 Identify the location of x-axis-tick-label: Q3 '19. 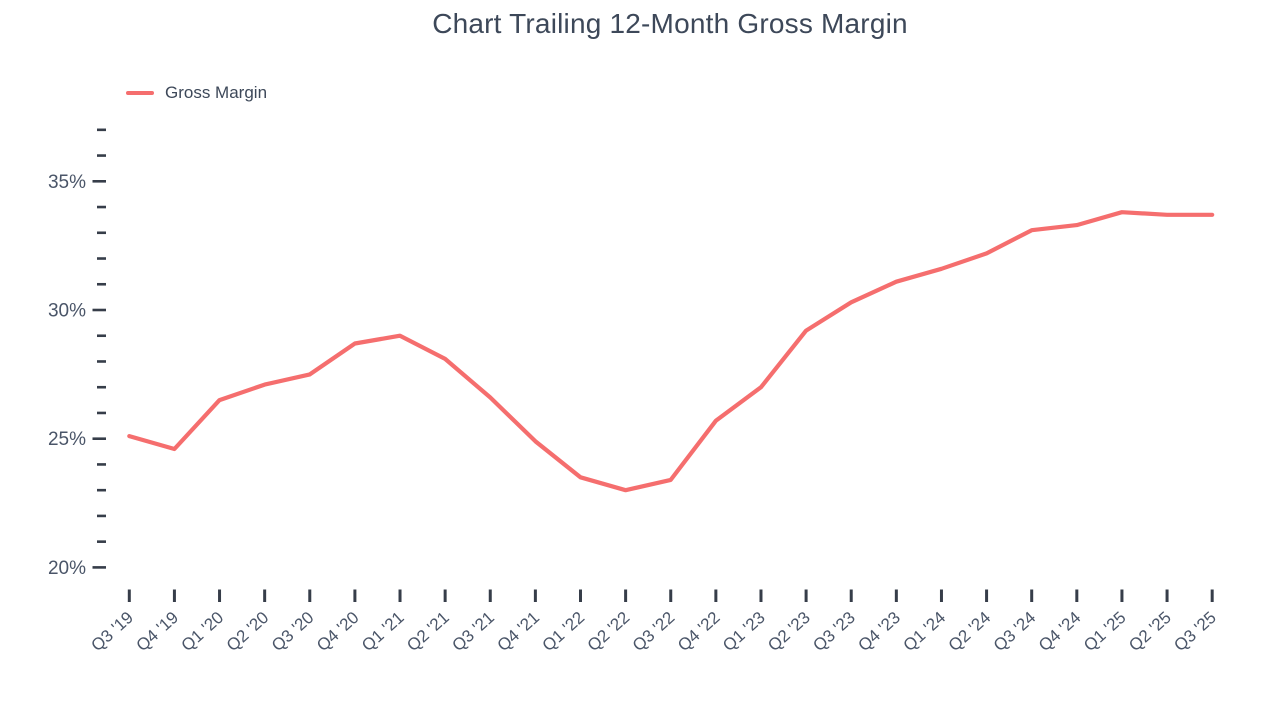
(112, 631).